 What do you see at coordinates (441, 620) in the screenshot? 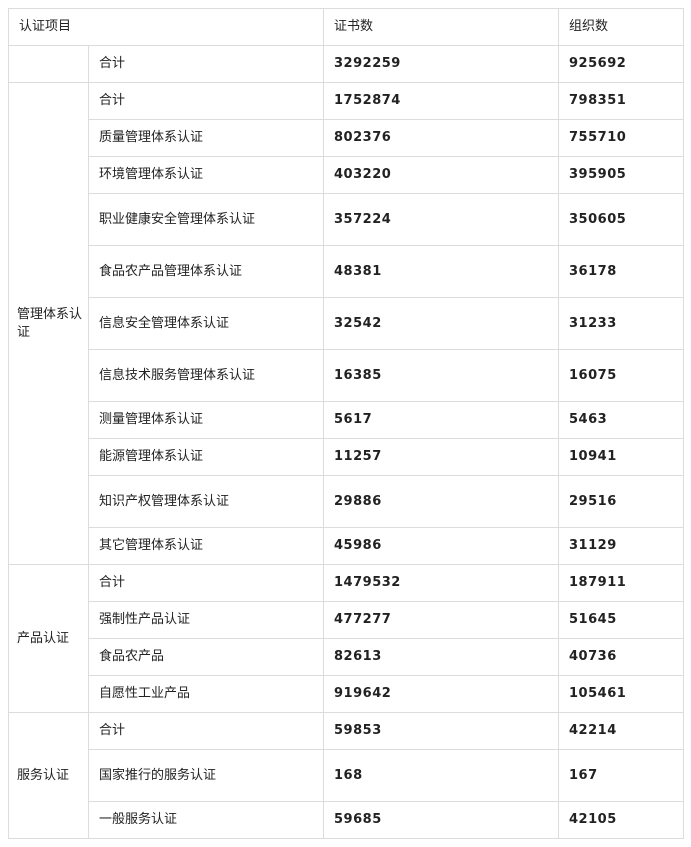
I see `certificates-cell: 477277` at bounding box center [441, 620].